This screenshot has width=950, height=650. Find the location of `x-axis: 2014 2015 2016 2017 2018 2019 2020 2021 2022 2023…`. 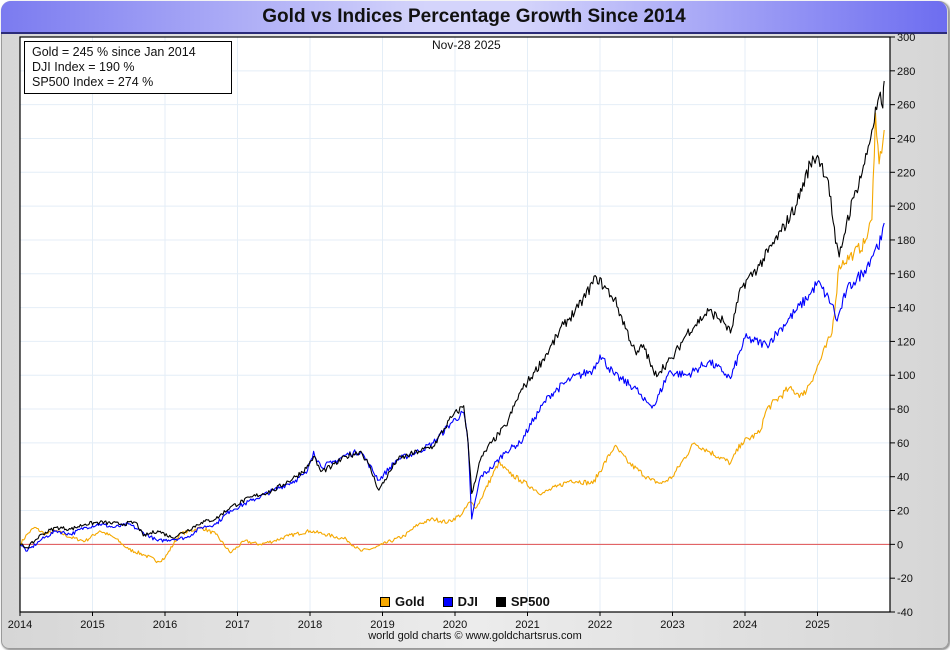

x-axis: 2014 2015 2016 2017 2018 2019 2020 2021 2022 2023… is located at coordinates (419, 621).